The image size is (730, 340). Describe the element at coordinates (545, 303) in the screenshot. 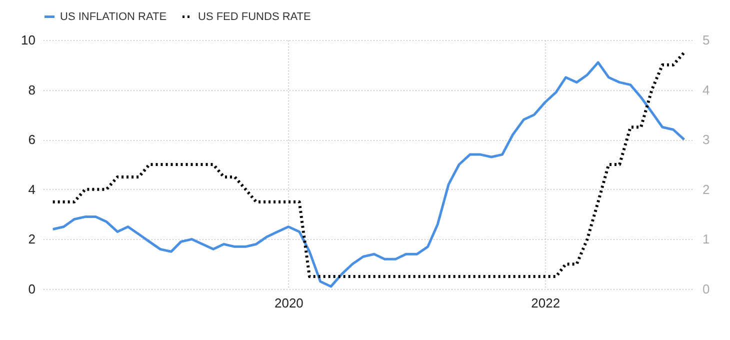

I see `x-tick-label: 2022` at that location.